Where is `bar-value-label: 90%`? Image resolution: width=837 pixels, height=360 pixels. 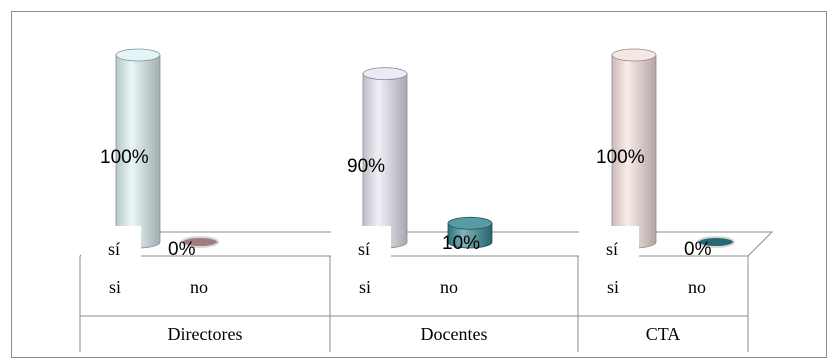 bar-value-label: 90% is located at coordinates (366, 166).